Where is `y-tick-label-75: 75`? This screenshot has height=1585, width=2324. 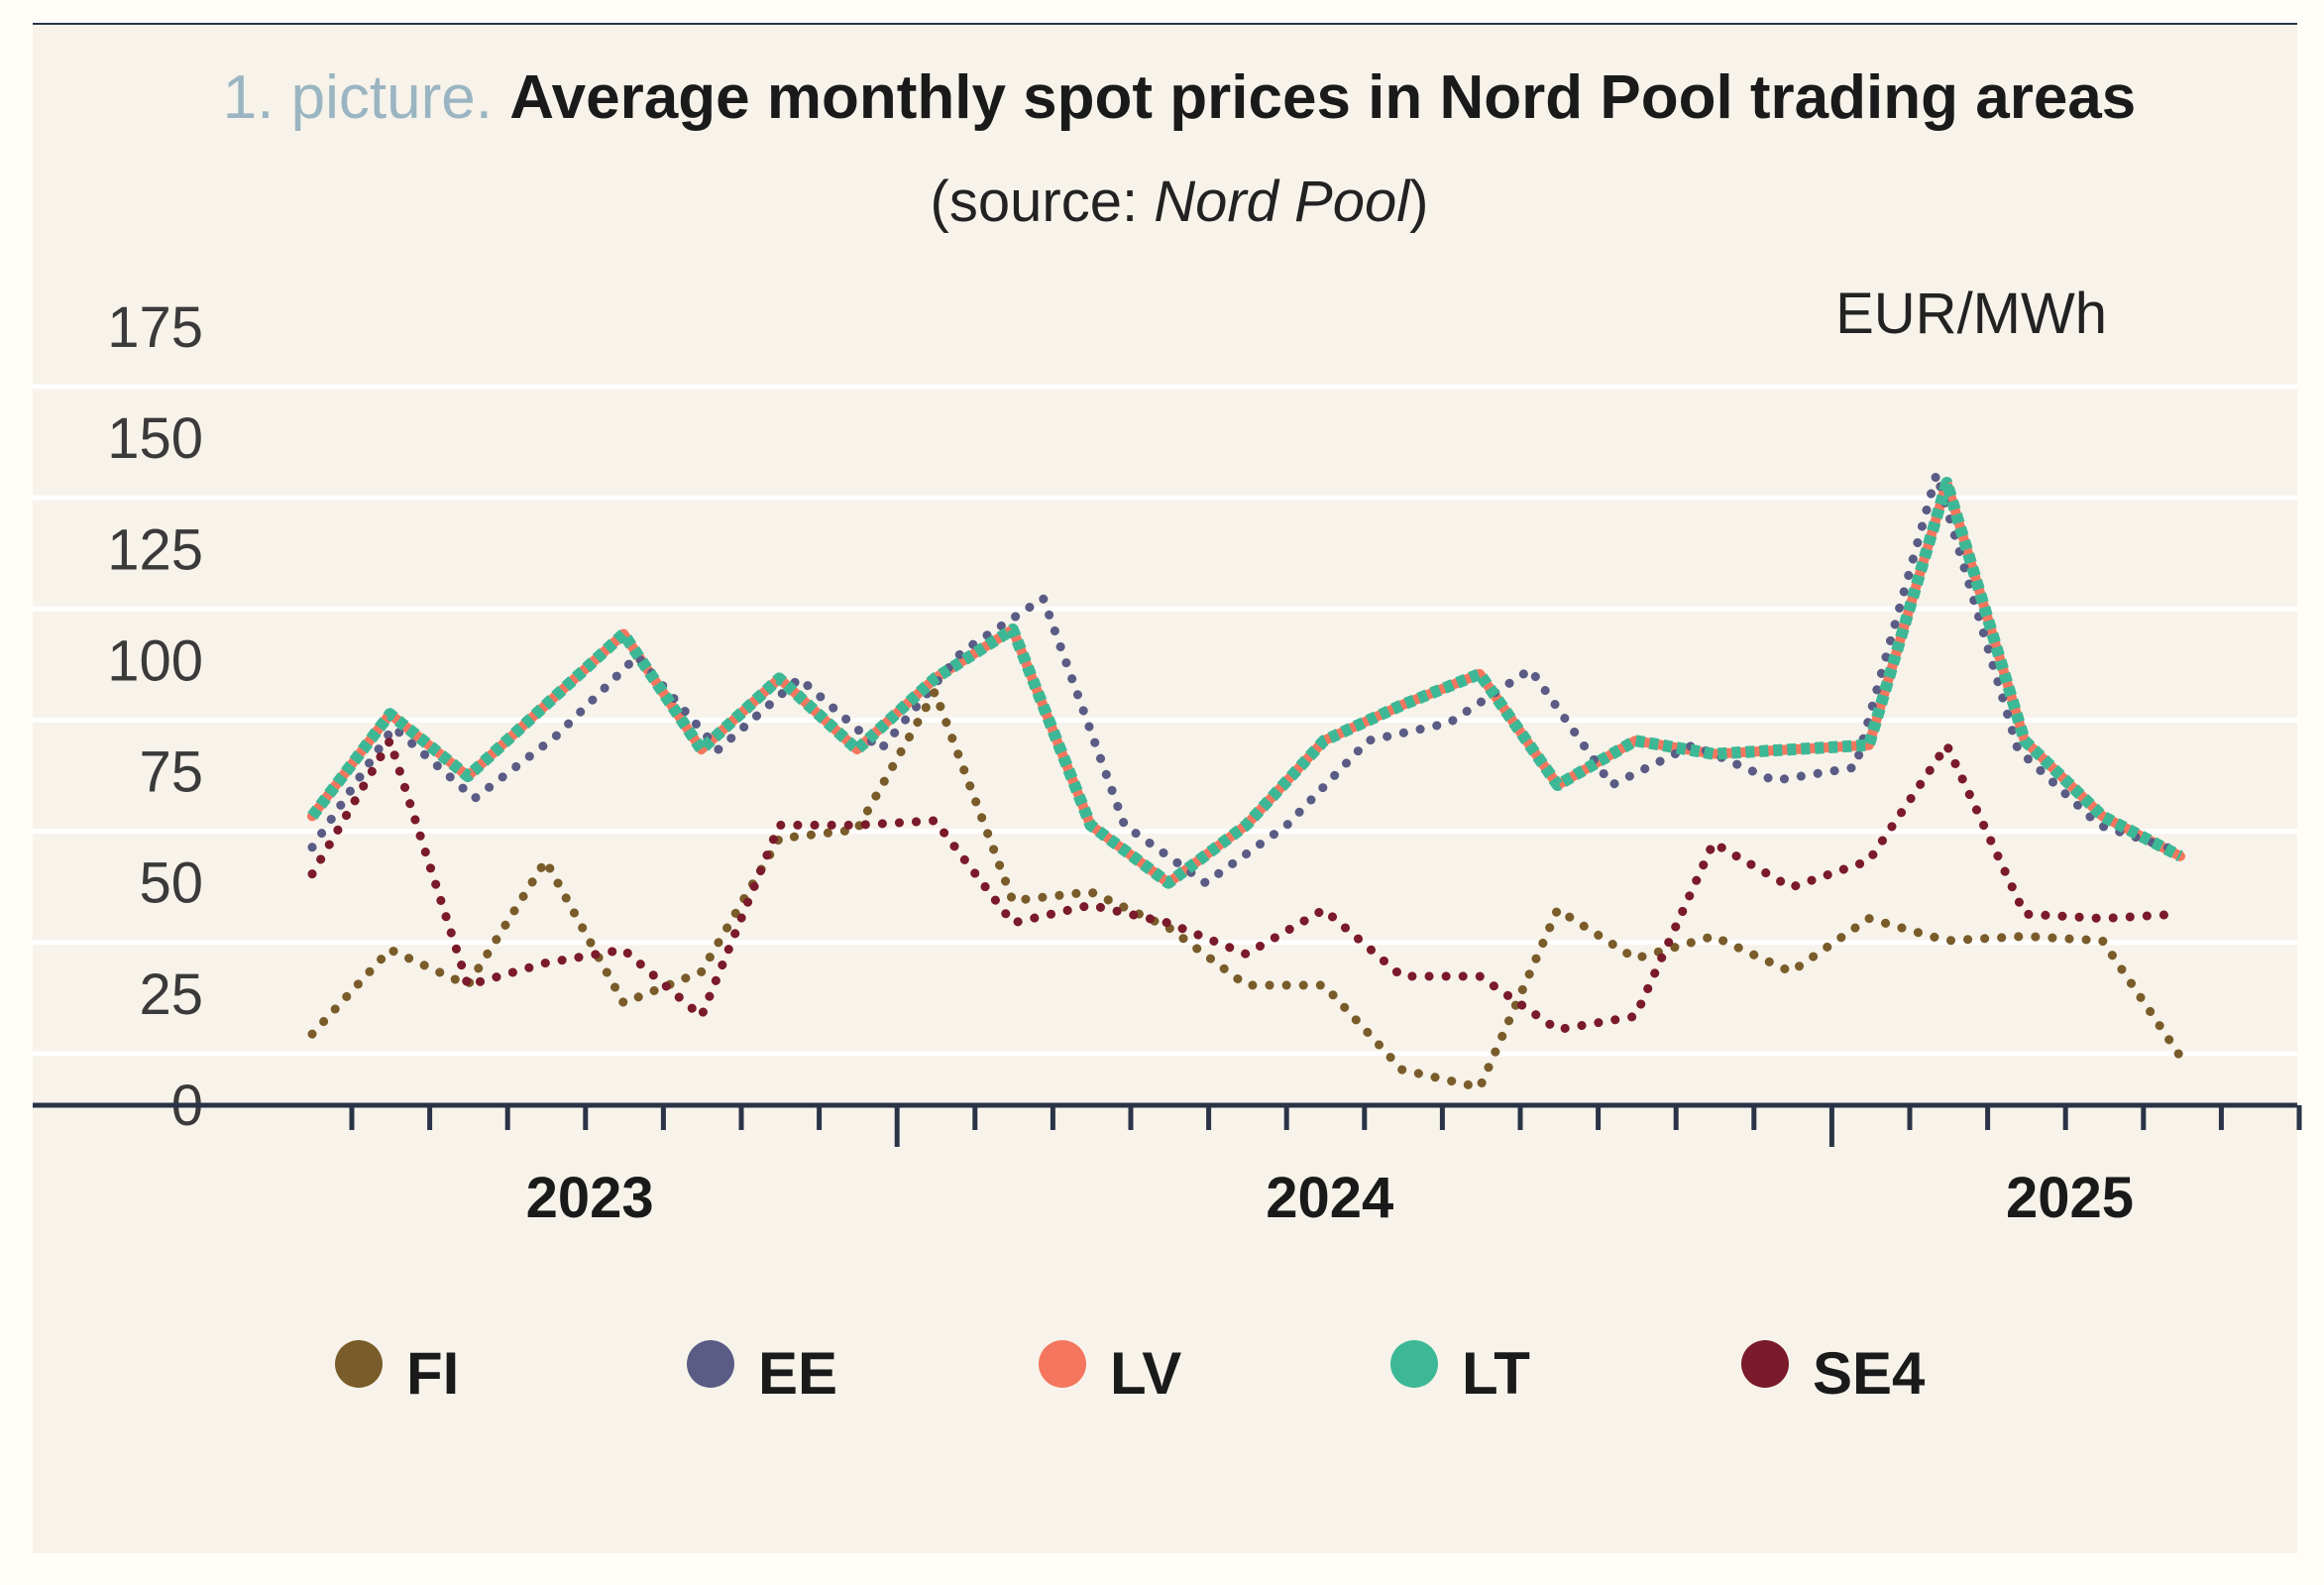 y-tick-label-75: 75 is located at coordinates (171, 772).